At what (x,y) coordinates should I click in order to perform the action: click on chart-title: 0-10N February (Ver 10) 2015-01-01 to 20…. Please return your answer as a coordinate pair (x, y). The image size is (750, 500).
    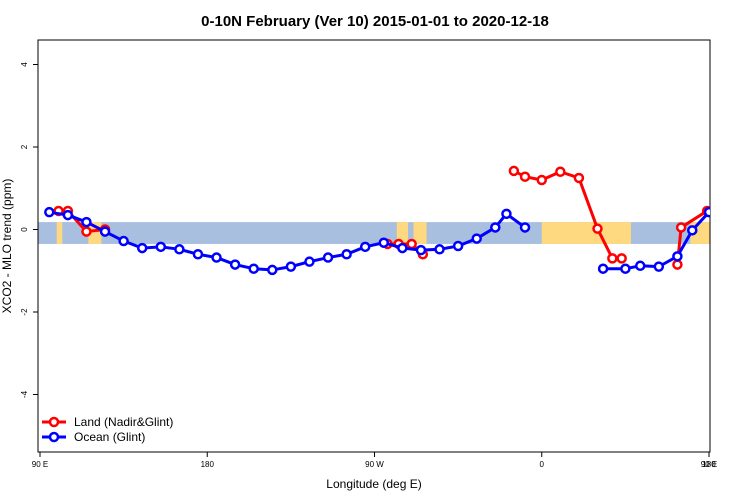
    Looking at the image, I should click on (375, 21).